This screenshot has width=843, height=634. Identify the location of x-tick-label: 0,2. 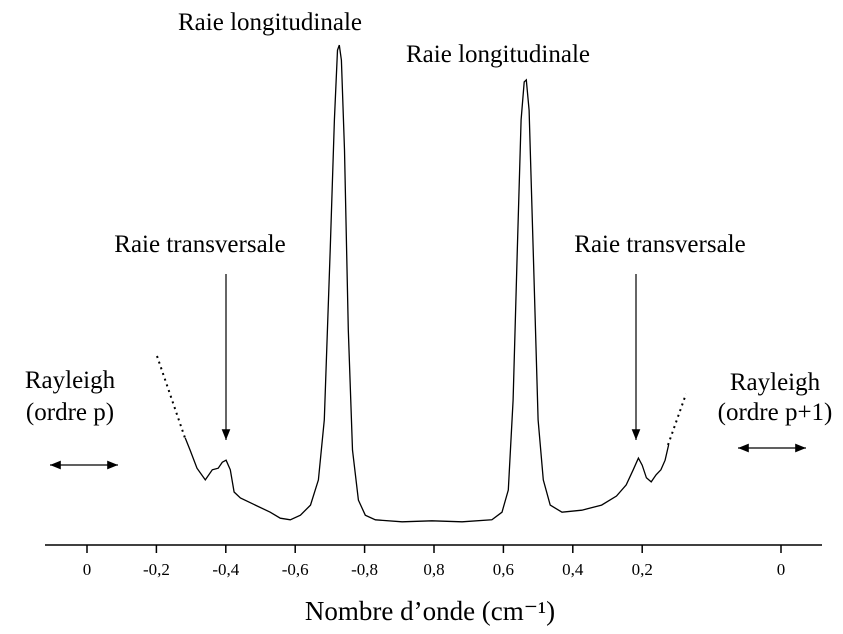
(642, 569).